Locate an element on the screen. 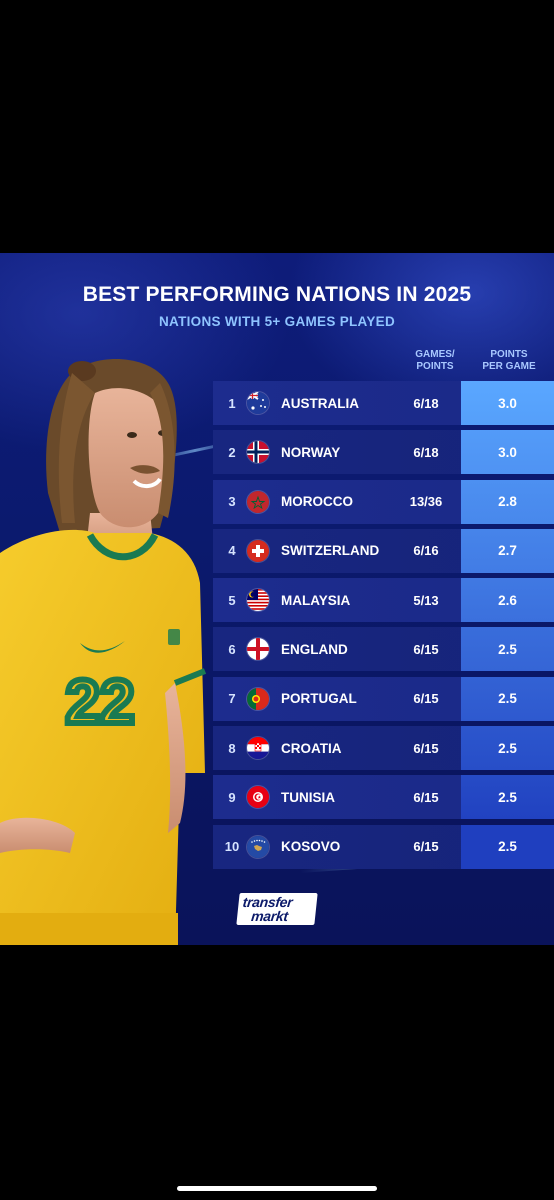 This screenshot has width=554, height=1200. country-name: SWITZERLAND is located at coordinates (330, 551).